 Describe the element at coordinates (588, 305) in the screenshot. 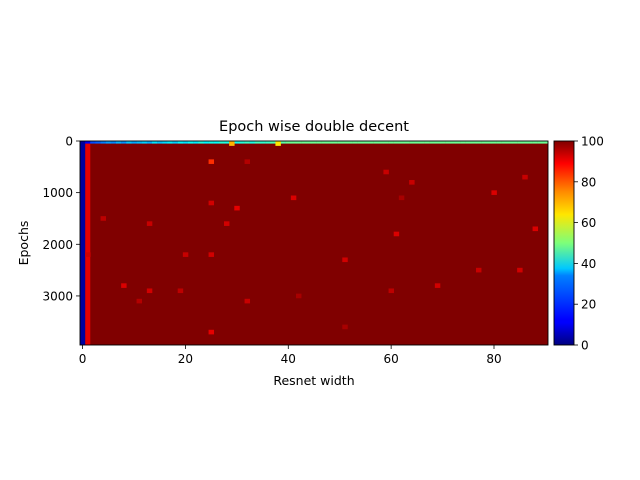

I see `colorbar-tick-label: 20` at that location.